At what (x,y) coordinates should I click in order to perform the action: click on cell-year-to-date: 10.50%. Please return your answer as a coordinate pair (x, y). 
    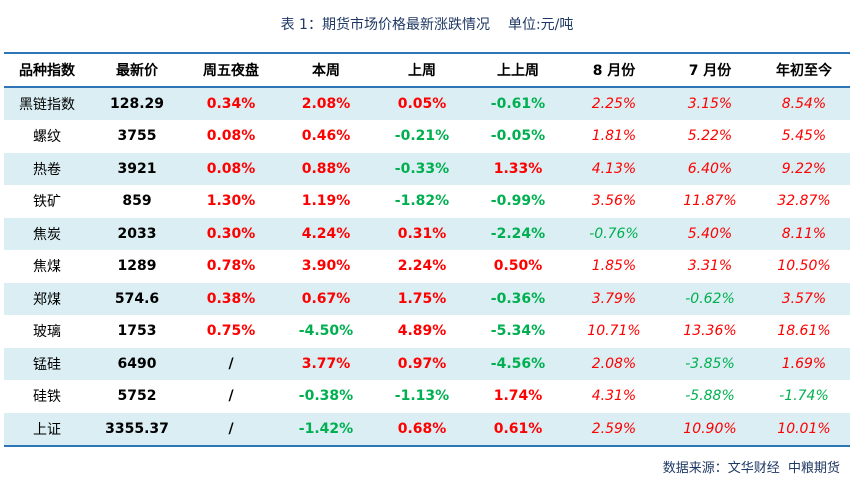
    Looking at the image, I should click on (804, 266).